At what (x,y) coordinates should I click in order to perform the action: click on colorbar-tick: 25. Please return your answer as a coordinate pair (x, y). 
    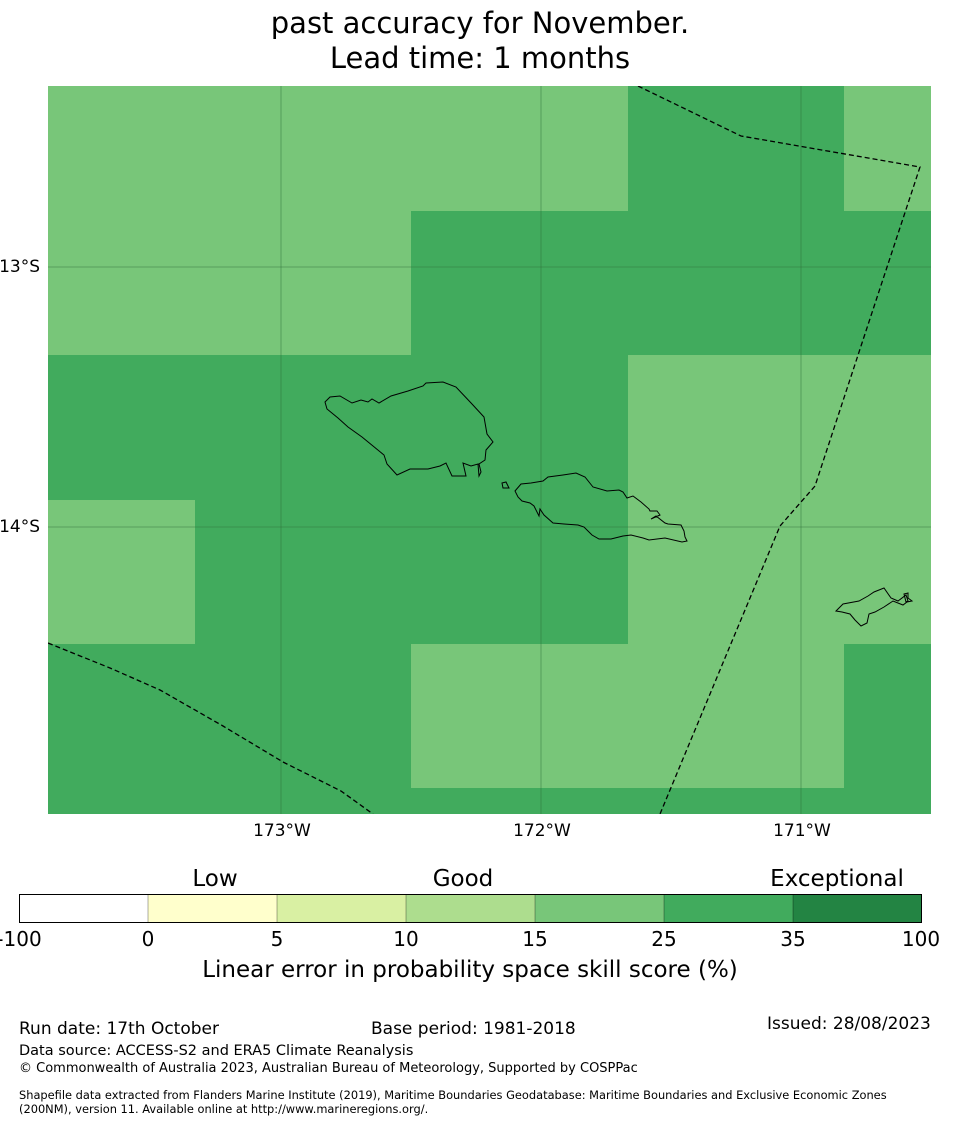
    Looking at the image, I should click on (664, 939).